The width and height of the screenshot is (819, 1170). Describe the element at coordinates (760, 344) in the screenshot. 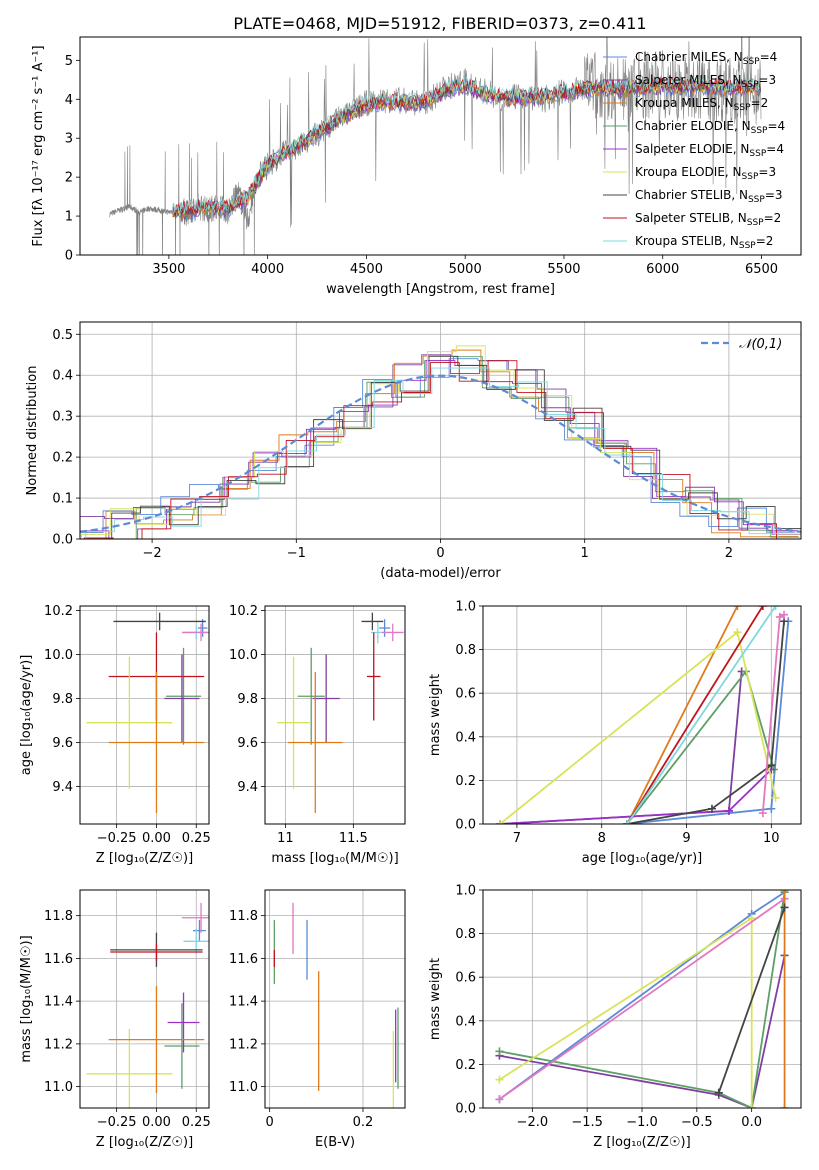

I see `legend-label: 𝒩(0,1)` at that location.